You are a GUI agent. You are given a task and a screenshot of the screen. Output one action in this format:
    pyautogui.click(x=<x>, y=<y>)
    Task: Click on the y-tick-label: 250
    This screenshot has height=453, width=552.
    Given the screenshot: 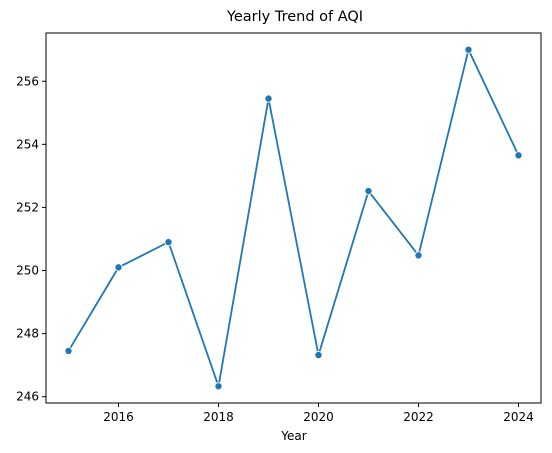 What is the action you would take?
    pyautogui.click(x=27, y=271)
    